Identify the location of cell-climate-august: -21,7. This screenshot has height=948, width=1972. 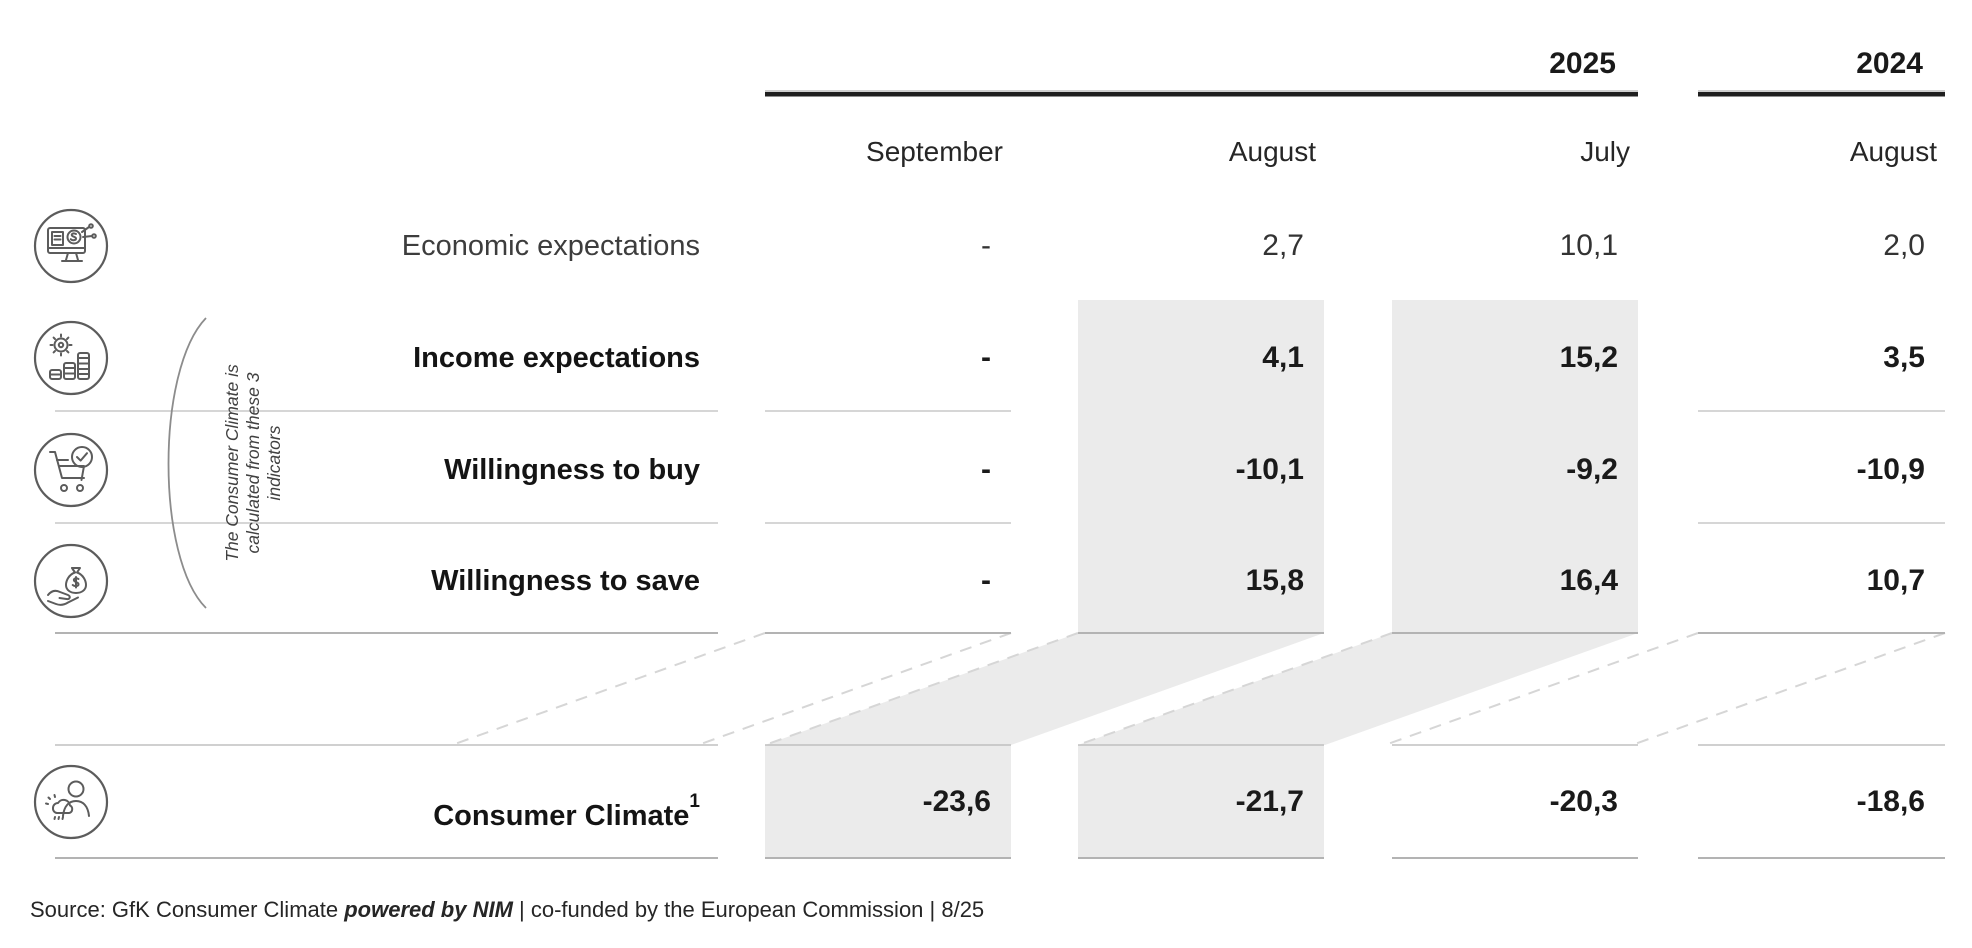
(1269, 801).